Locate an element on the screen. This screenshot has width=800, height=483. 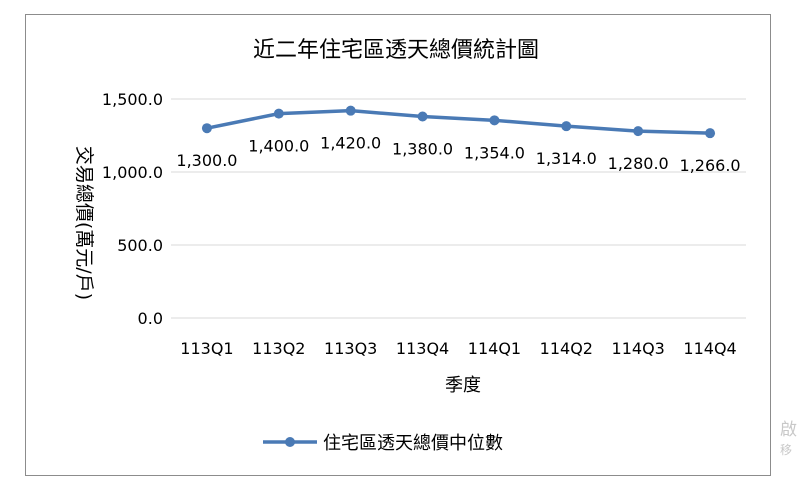
y-tick-label: 1,000.0 is located at coordinates (132, 172).